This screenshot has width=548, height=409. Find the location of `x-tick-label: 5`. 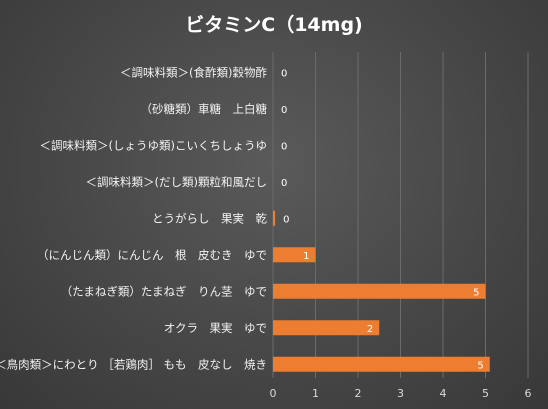

x-tick-label: 5 is located at coordinates (485, 393).